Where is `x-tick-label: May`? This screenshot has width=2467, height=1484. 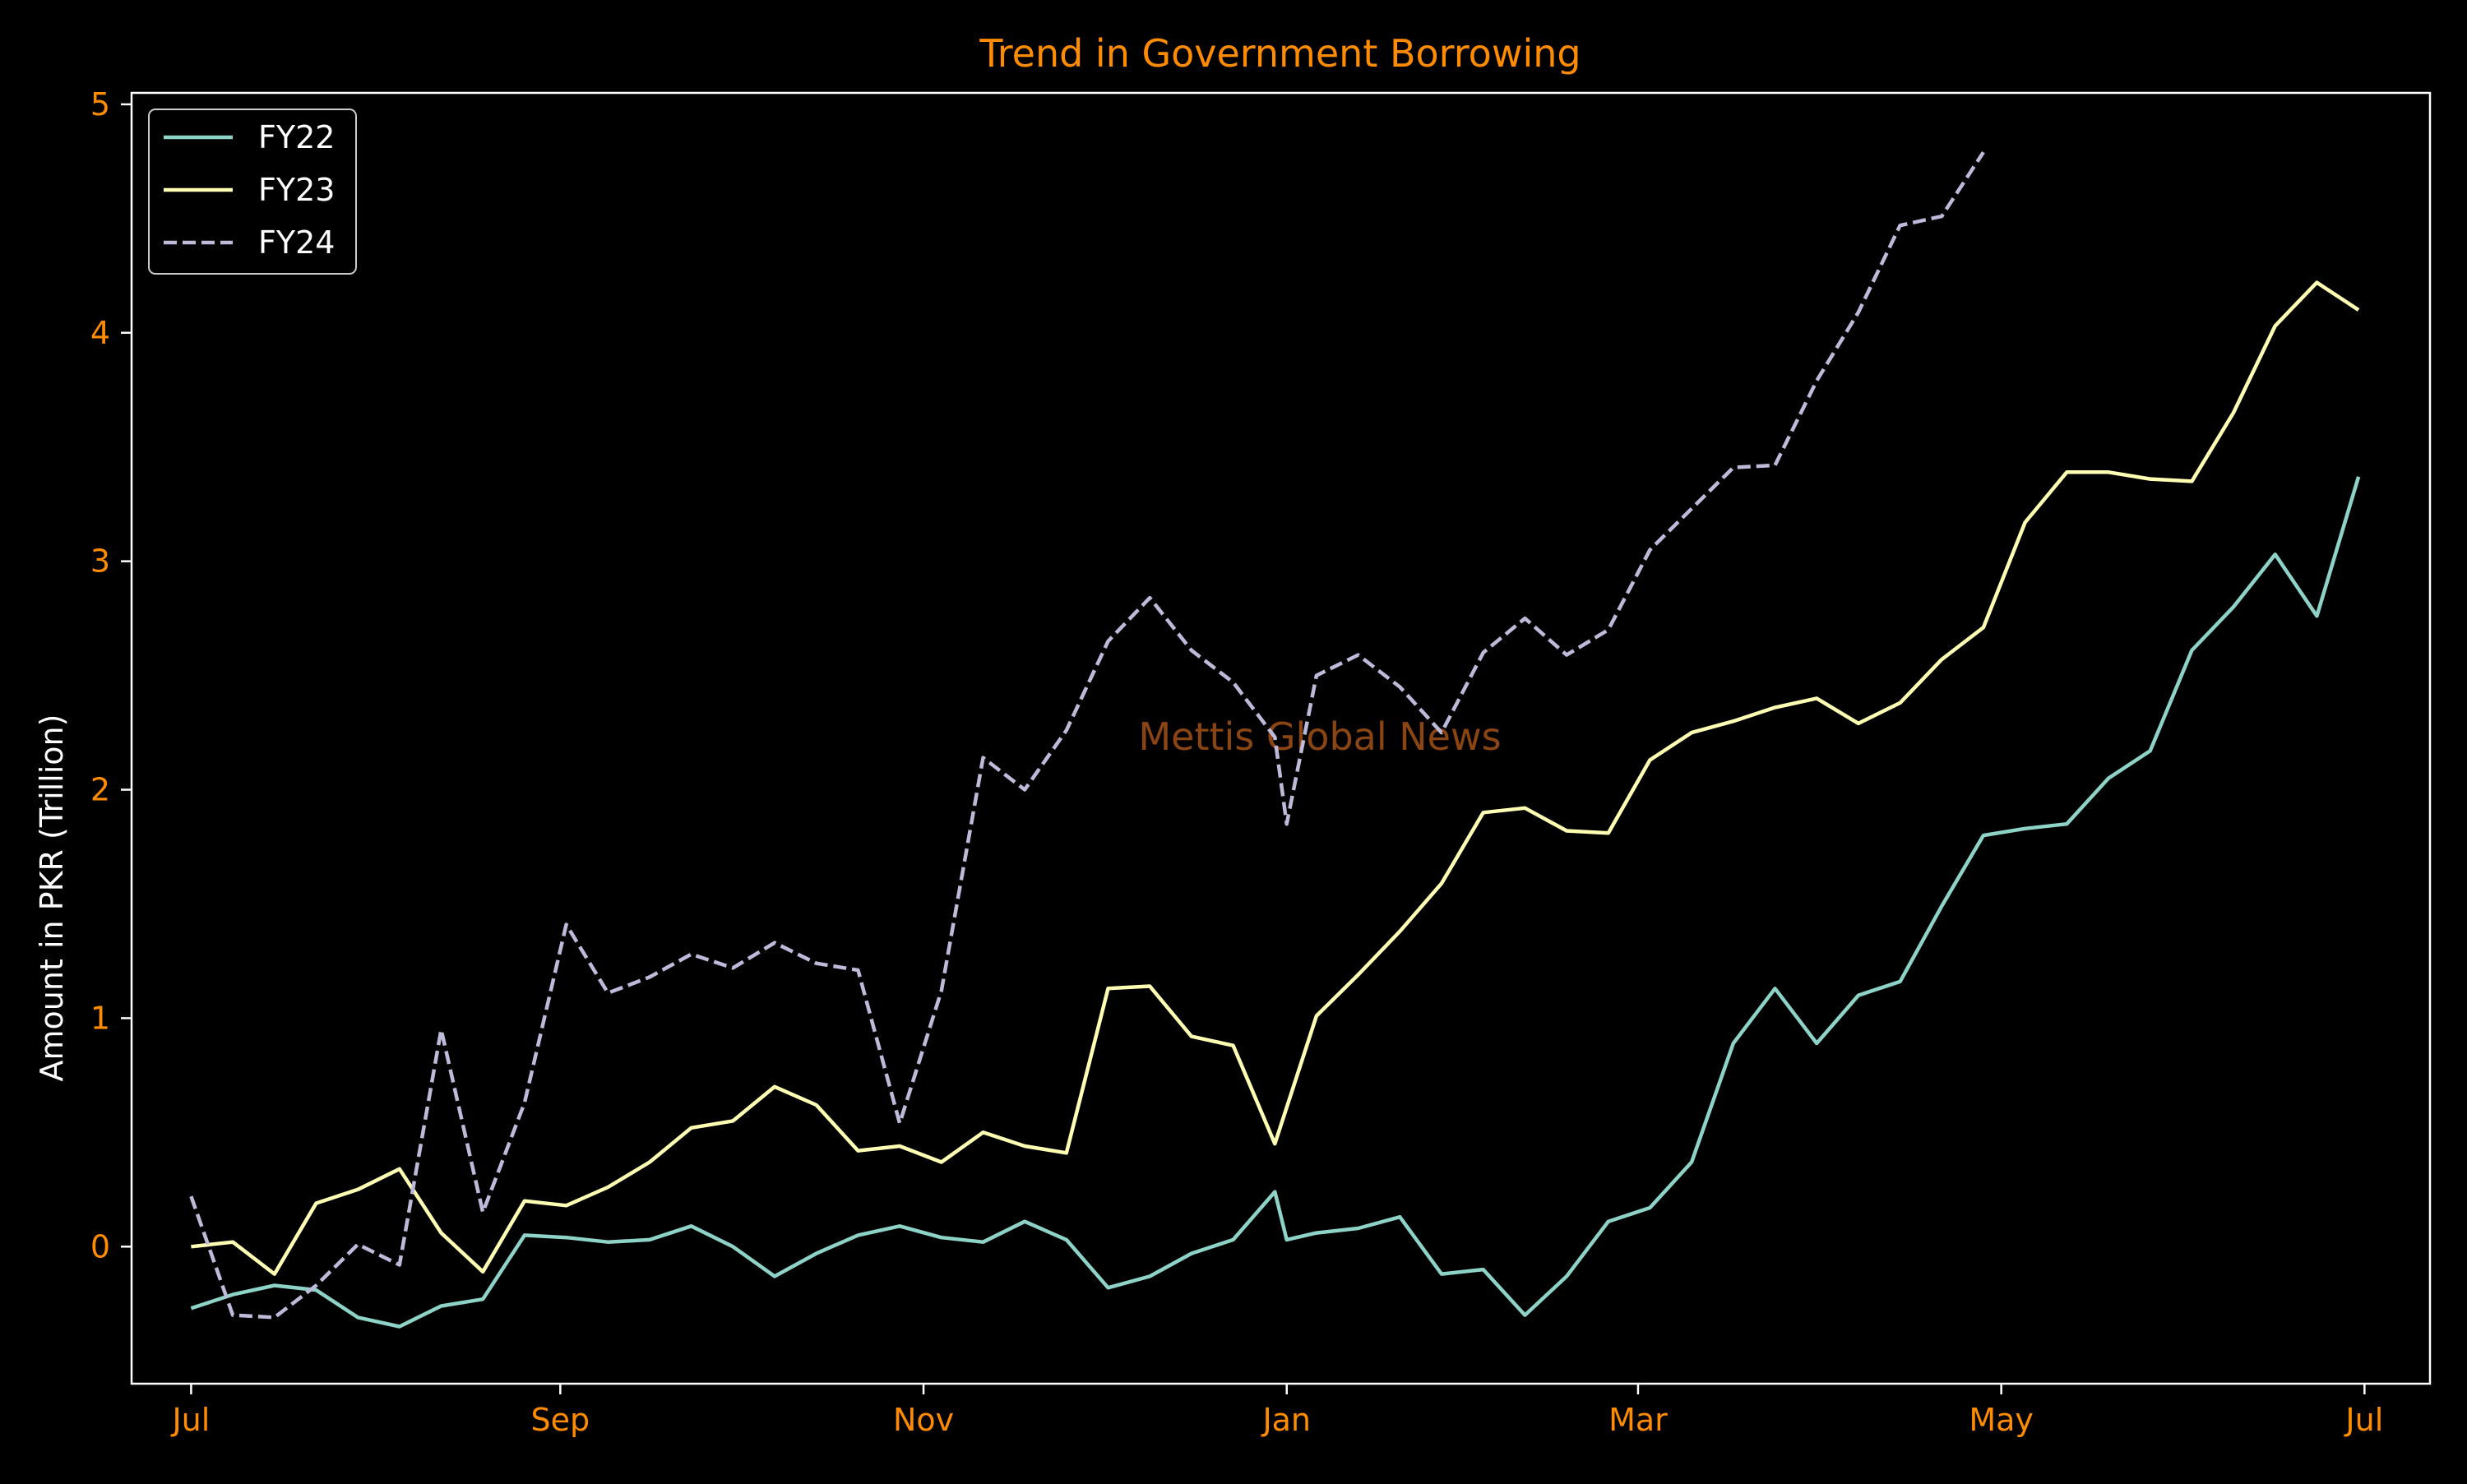 x-tick-label: May is located at coordinates (2001, 1420).